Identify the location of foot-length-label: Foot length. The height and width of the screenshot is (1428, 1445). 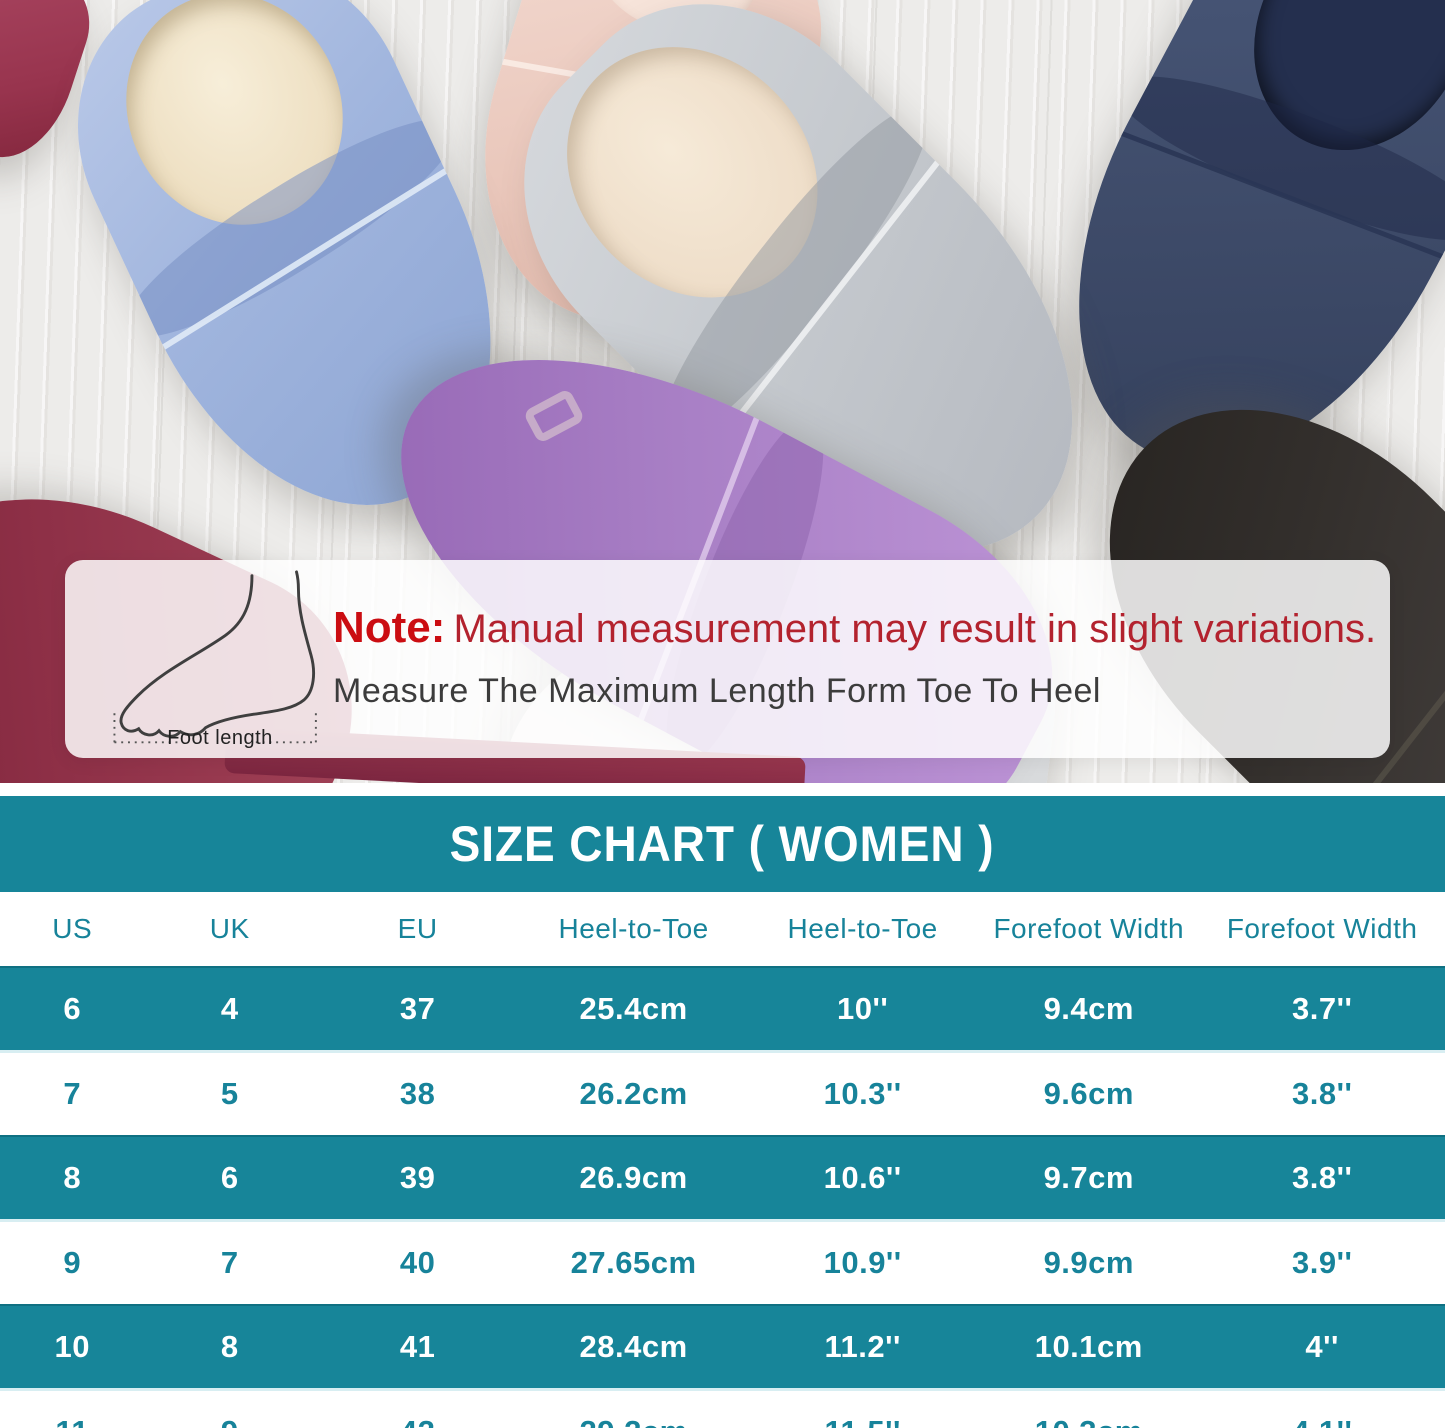
(220, 738).